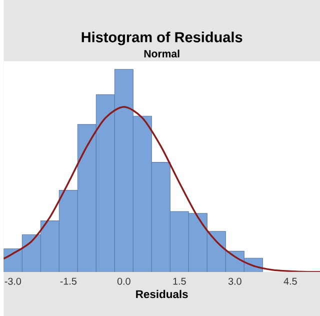 The width and height of the screenshot is (320, 316). Describe the element at coordinates (13, 281) in the screenshot. I see `x-tick-label: -3.0` at that location.